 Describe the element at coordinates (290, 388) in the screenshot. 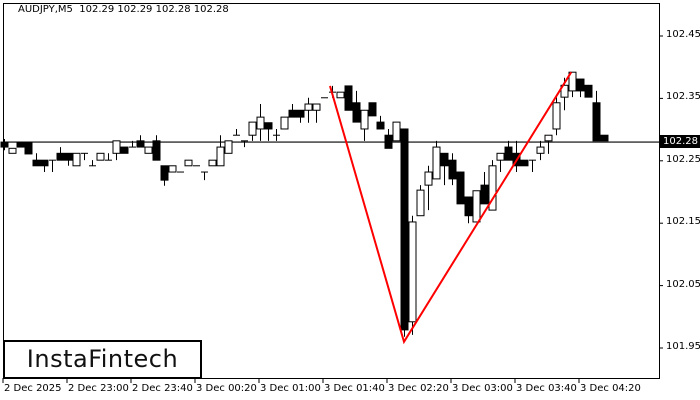

I see `x-tick-label: 3 Dec 01:00` at that location.